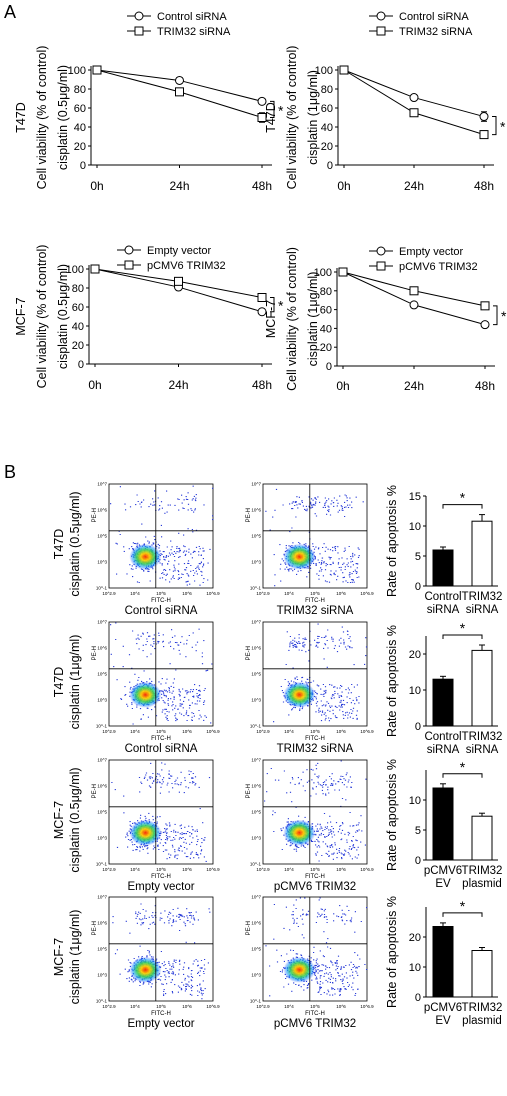 The image size is (507, 1096). Describe the element at coordinates (392, 541) in the screenshot. I see `y-axis-label: Rate of apoptosis %` at that location.